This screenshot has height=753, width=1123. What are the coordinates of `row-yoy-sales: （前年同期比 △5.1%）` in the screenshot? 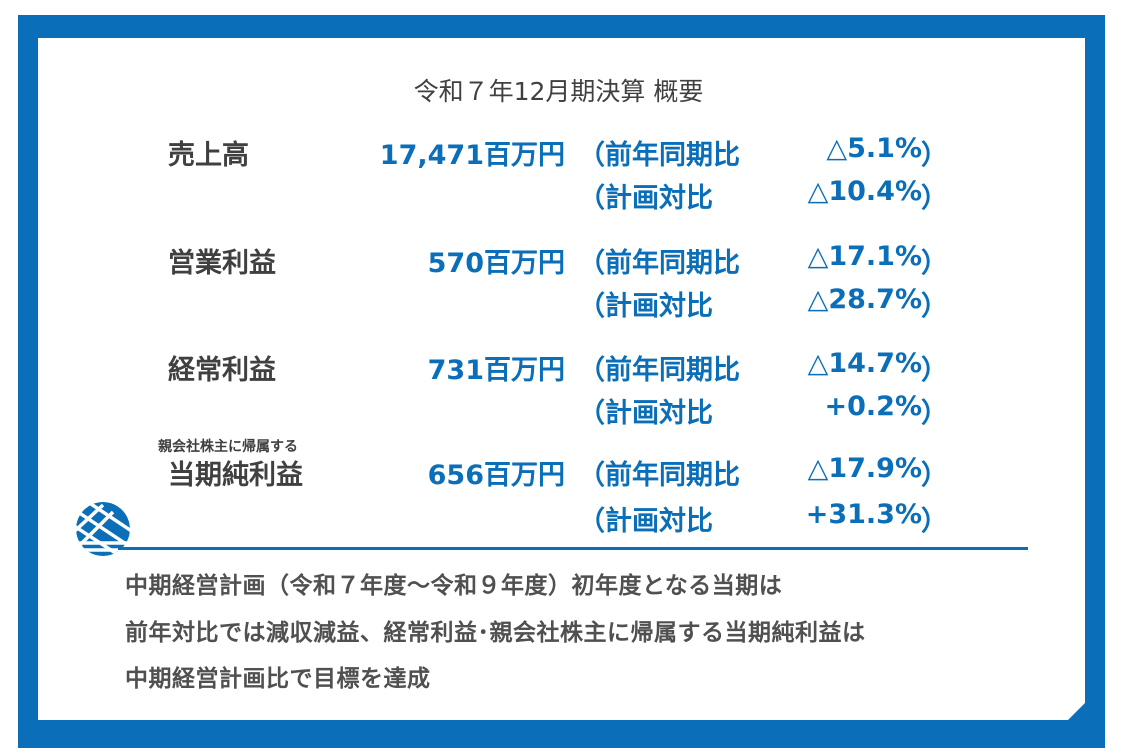 It's located at (763, 152).